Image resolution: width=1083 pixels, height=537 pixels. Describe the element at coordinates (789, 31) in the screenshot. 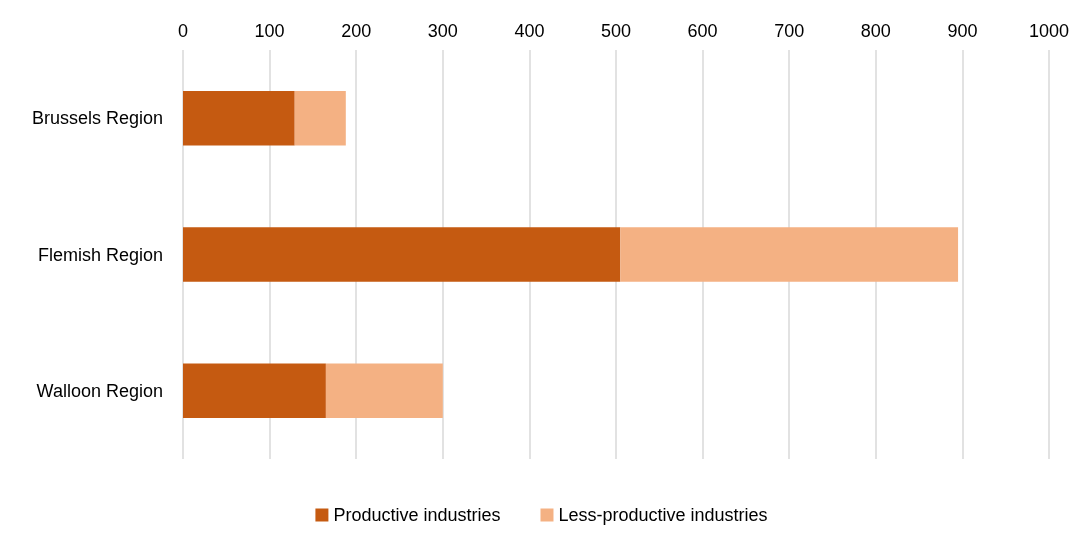

I see `x-tick-label: 700` at that location.